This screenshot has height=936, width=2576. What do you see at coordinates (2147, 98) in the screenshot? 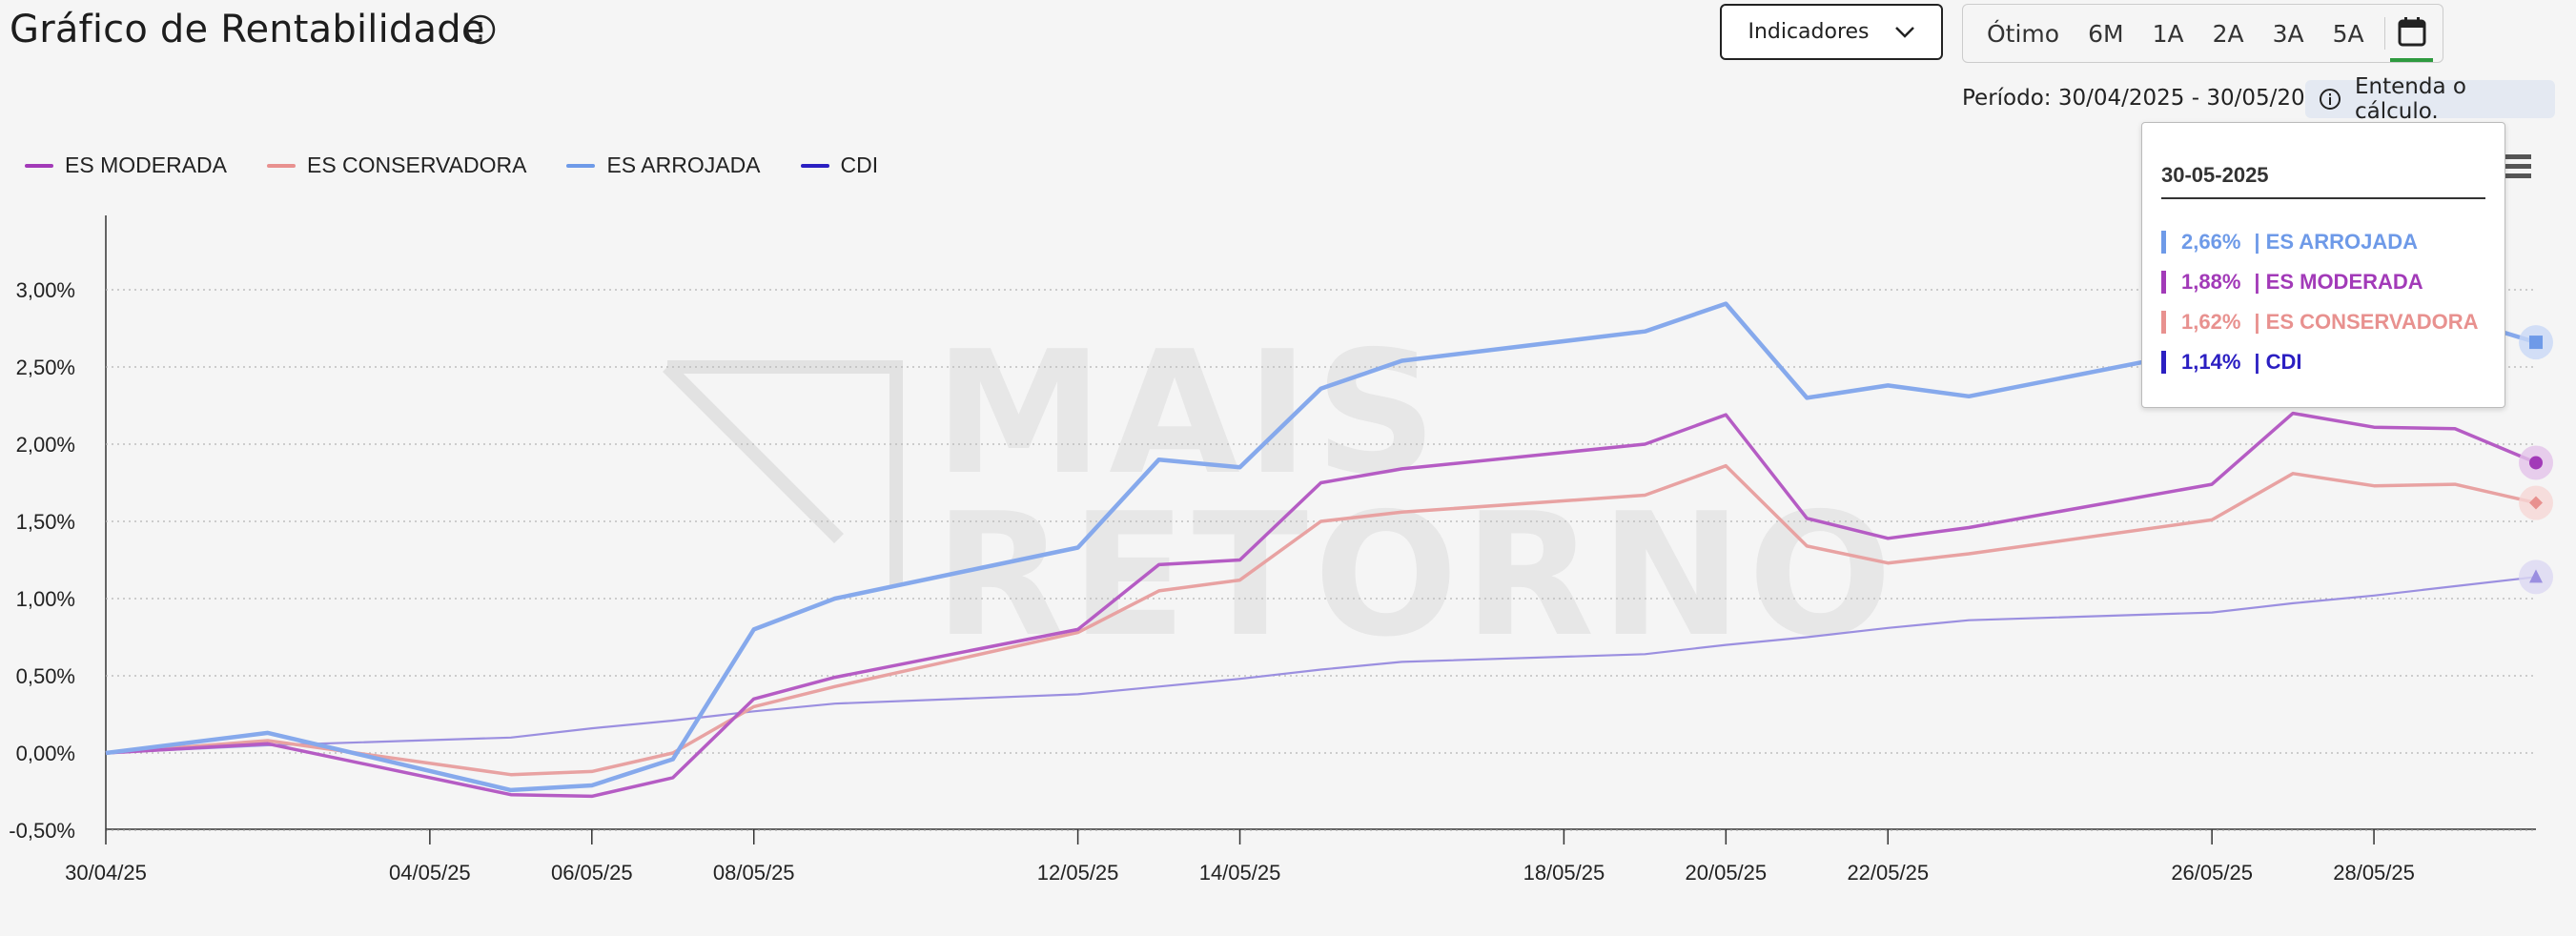
I see `period-text: Período: 30/04/2025 - 30/05/2025` at bounding box center [2147, 98].